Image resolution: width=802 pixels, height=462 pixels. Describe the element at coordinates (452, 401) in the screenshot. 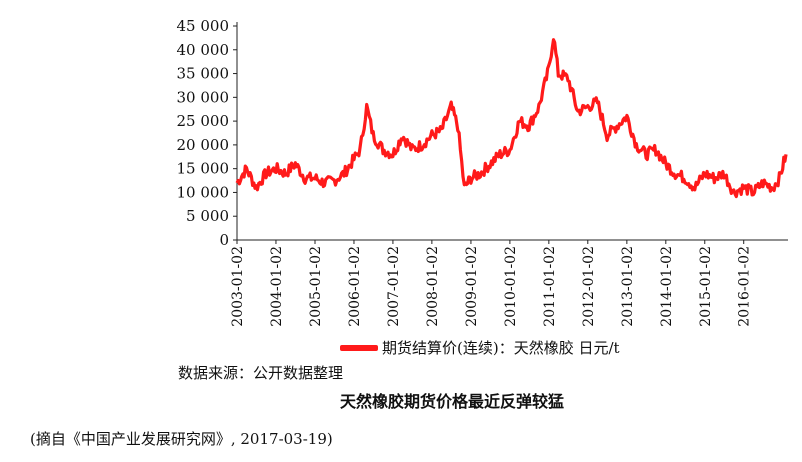

I see `figure-caption: 天然橡胶期货价格最近反弹较猛` at that location.